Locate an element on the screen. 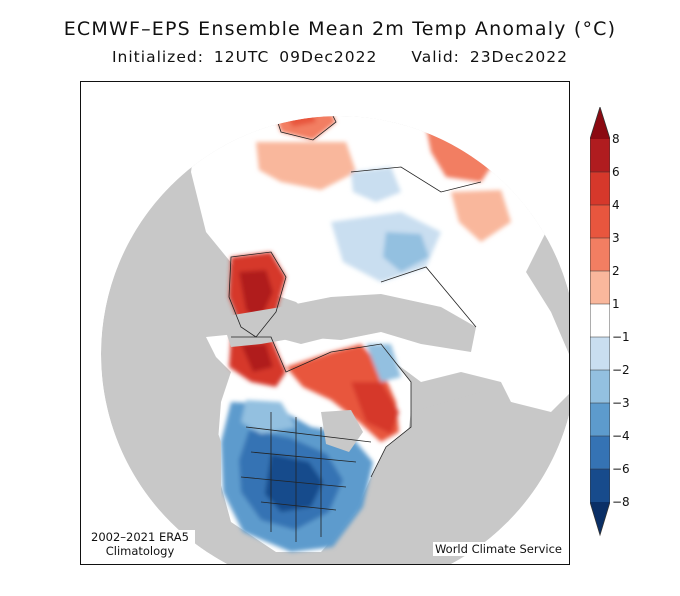  cold-anomaly-canada-ne is located at coordinates (383, 363).